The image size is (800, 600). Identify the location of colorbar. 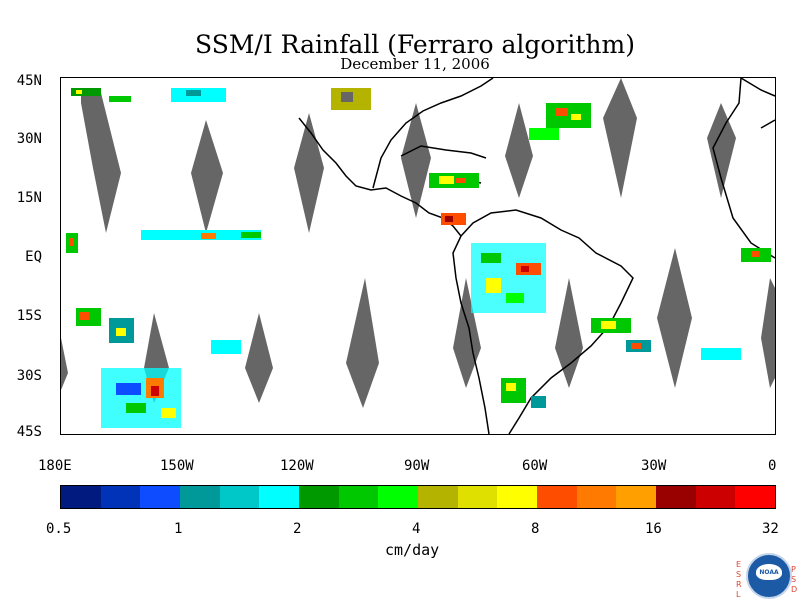
(418, 497).